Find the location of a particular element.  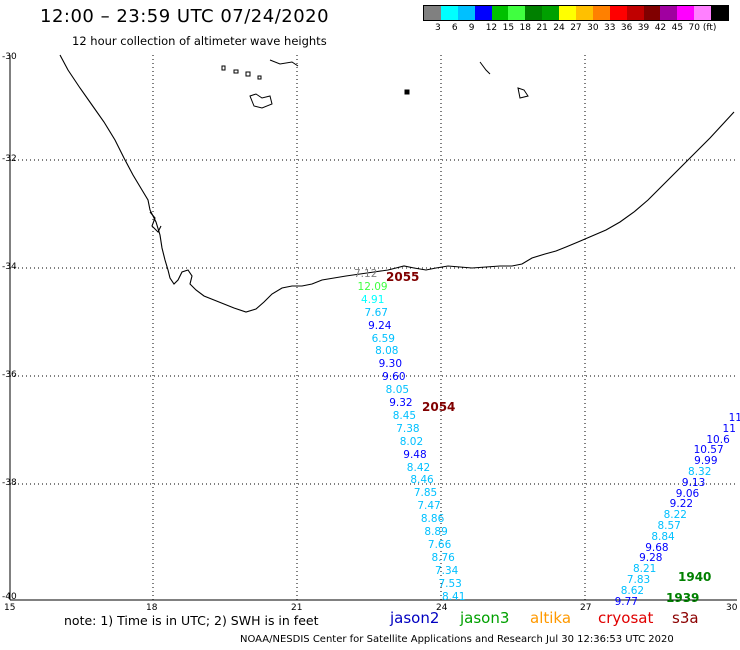

swh-observation: 9.68 is located at coordinates (657, 547).